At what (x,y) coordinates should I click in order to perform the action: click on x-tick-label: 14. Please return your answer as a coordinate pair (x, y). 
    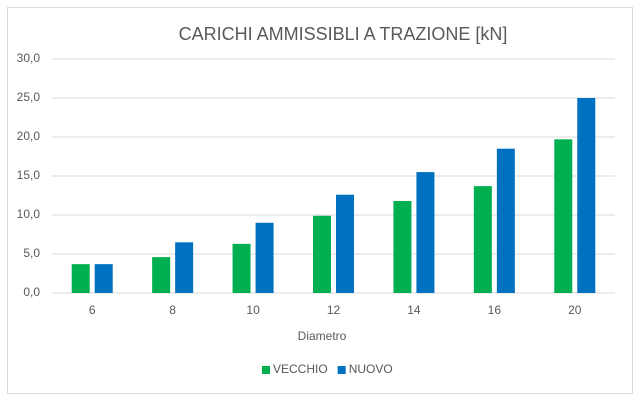
    Looking at the image, I should click on (414, 310).